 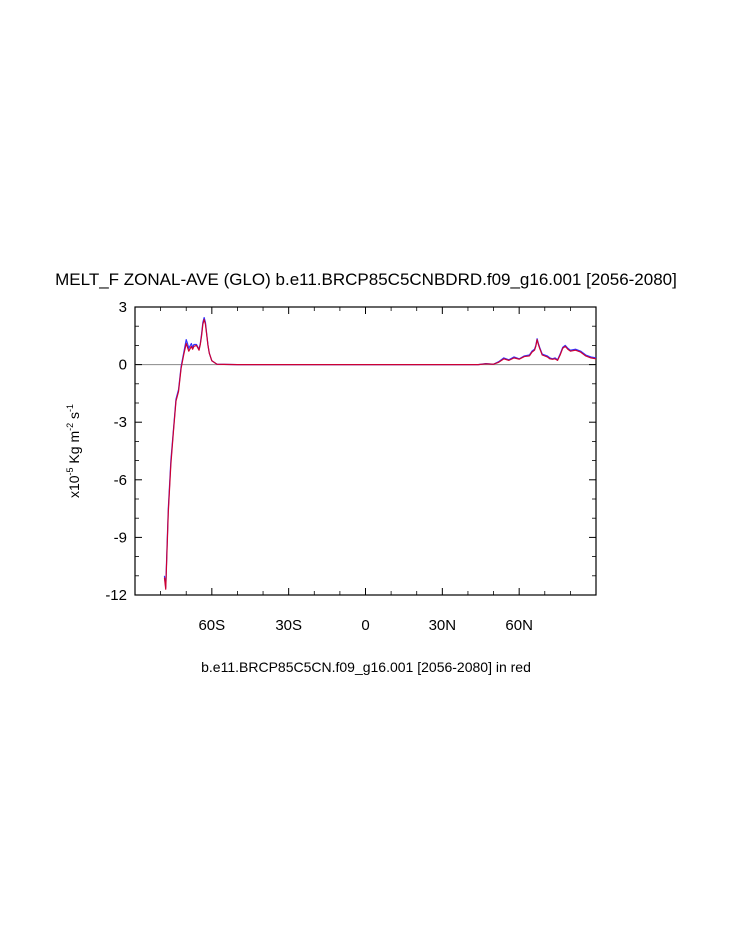 What do you see at coordinates (74, 486) in the screenshot?
I see `y-label-prefix: x10` at bounding box center [74, 486].